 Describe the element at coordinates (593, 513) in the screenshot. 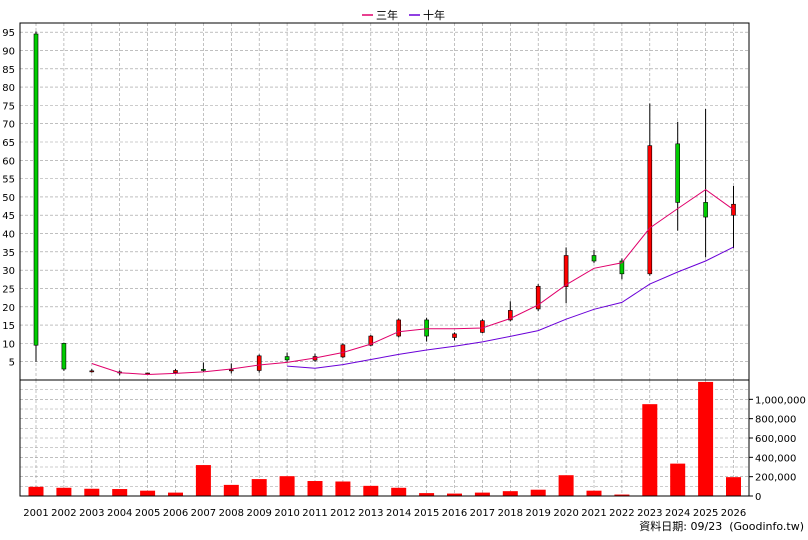

I see `year-tick-label: 2021` at that location.